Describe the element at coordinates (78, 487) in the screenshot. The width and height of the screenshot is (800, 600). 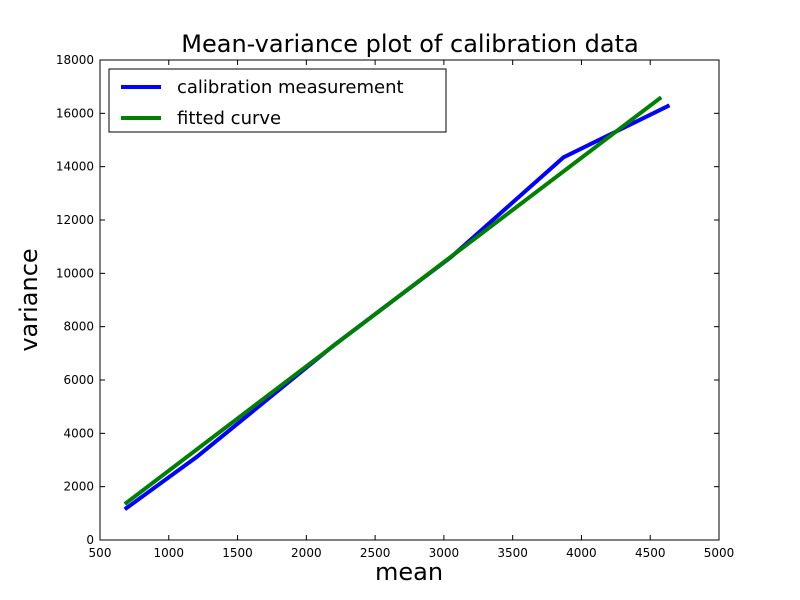
I see `y-tick-label: 2000` at that location.